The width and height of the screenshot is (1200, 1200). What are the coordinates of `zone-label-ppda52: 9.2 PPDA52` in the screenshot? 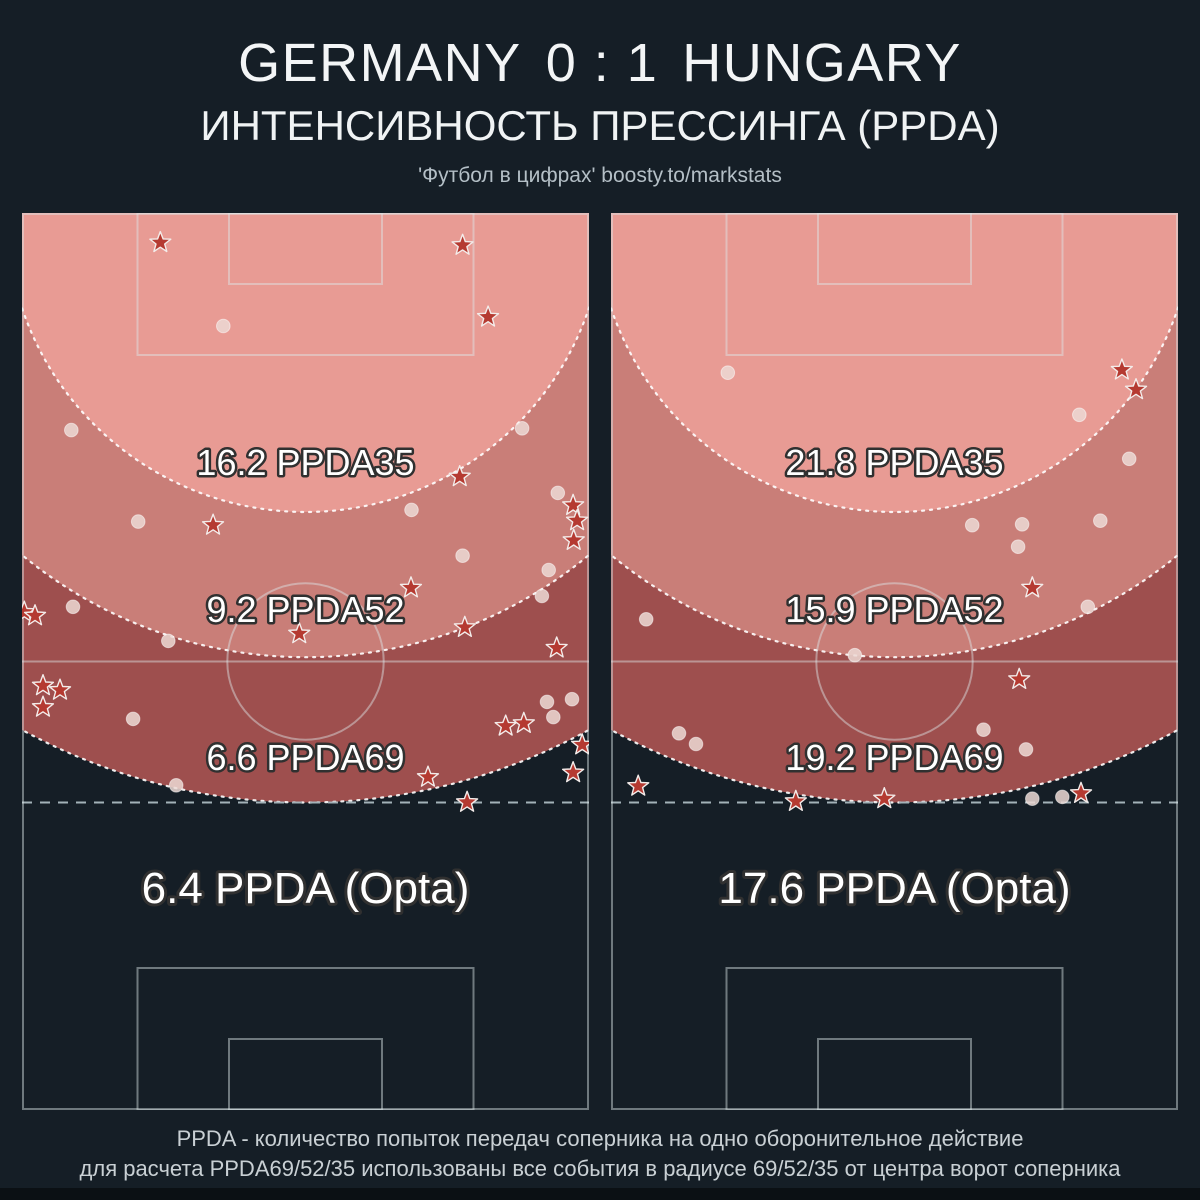 It's located at (305, 609).